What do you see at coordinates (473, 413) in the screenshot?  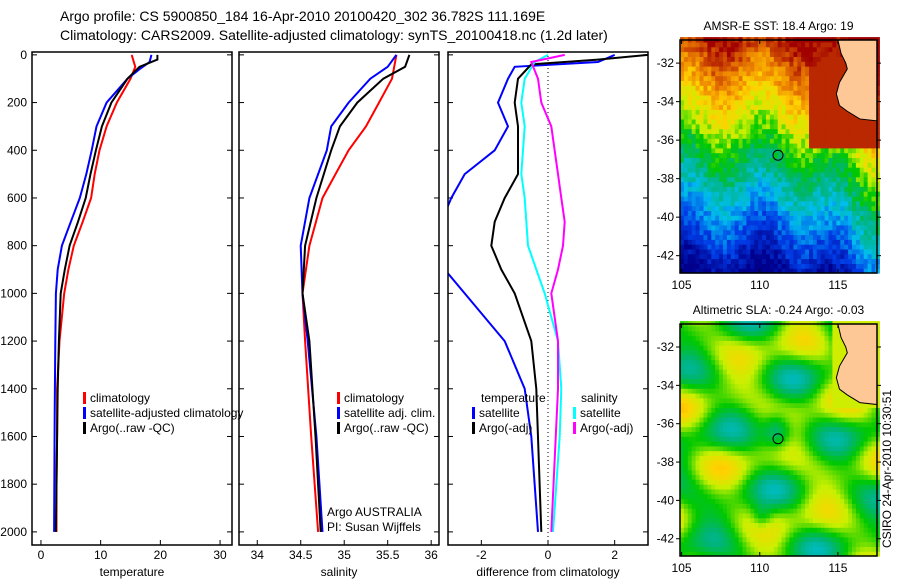 I see `diff-temp-legend-swatch` at bounding box center [473, 413].